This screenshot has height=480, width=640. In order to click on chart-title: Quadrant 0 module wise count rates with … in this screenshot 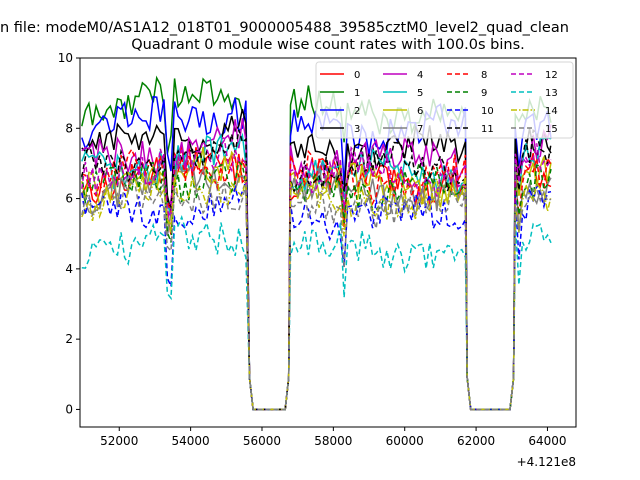, I will do `click(328, 45)`.